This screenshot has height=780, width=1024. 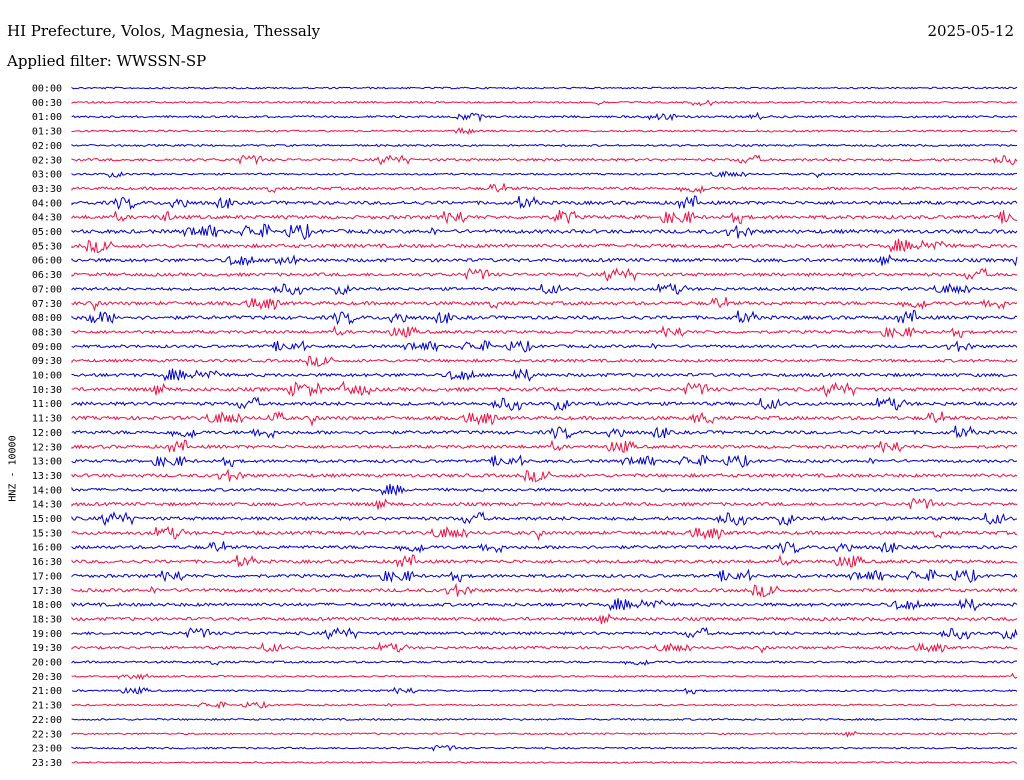 What do you see at coordinates (525, 332) in the screenshot?
I see `trace-row-0830: 08:30` at bounding box center [525, 332].